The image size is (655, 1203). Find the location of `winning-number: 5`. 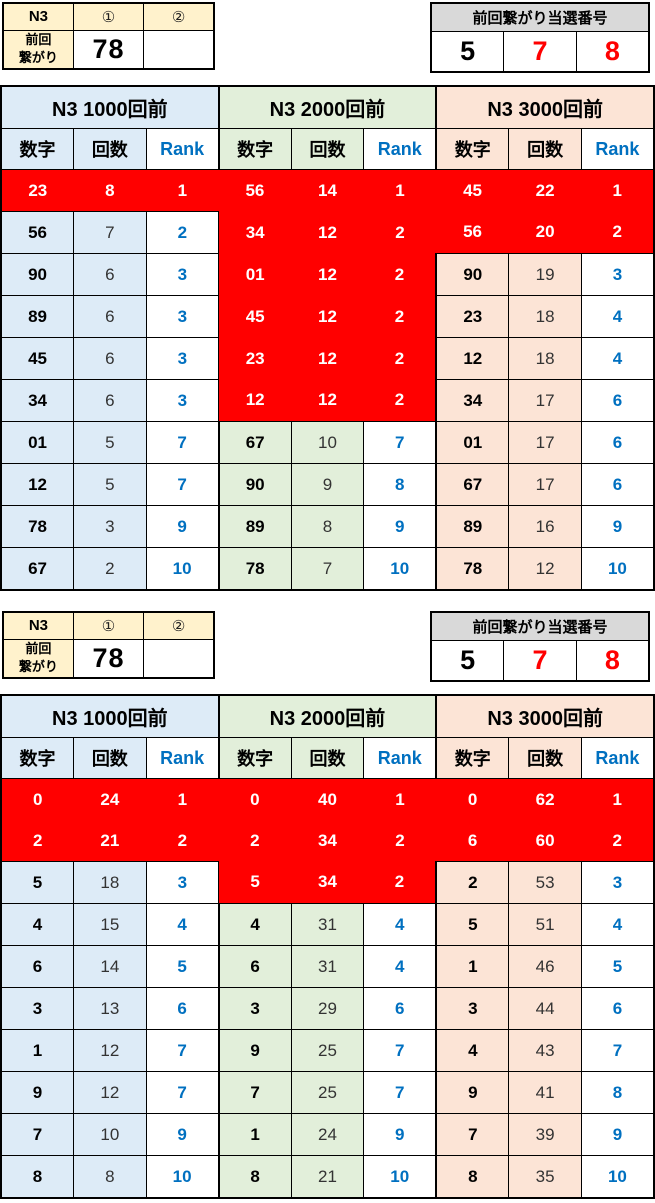

winning-number: 5 is located at coordinates (467, 52).